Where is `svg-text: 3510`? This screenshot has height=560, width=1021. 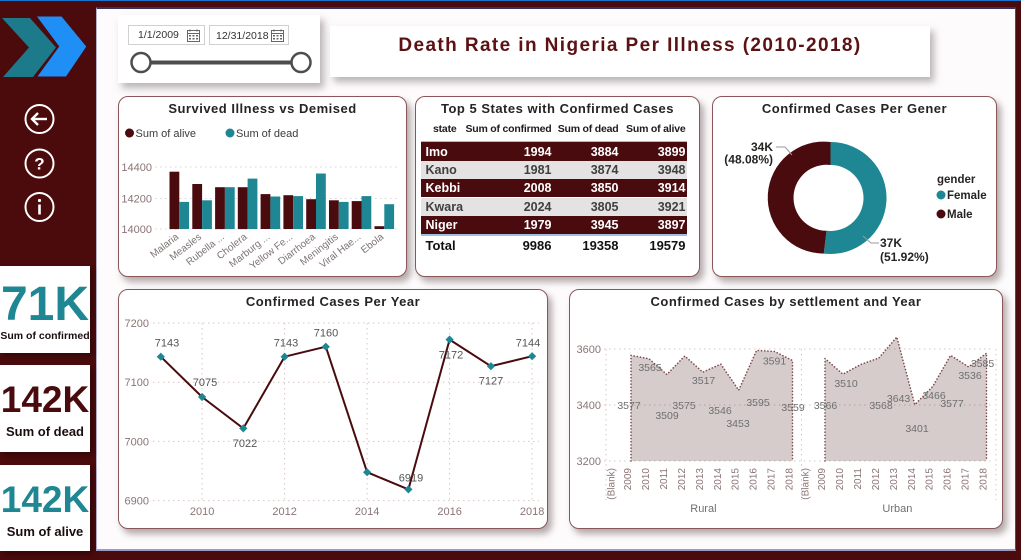
svg-text: 3510 is located at coordinates (846, 384).